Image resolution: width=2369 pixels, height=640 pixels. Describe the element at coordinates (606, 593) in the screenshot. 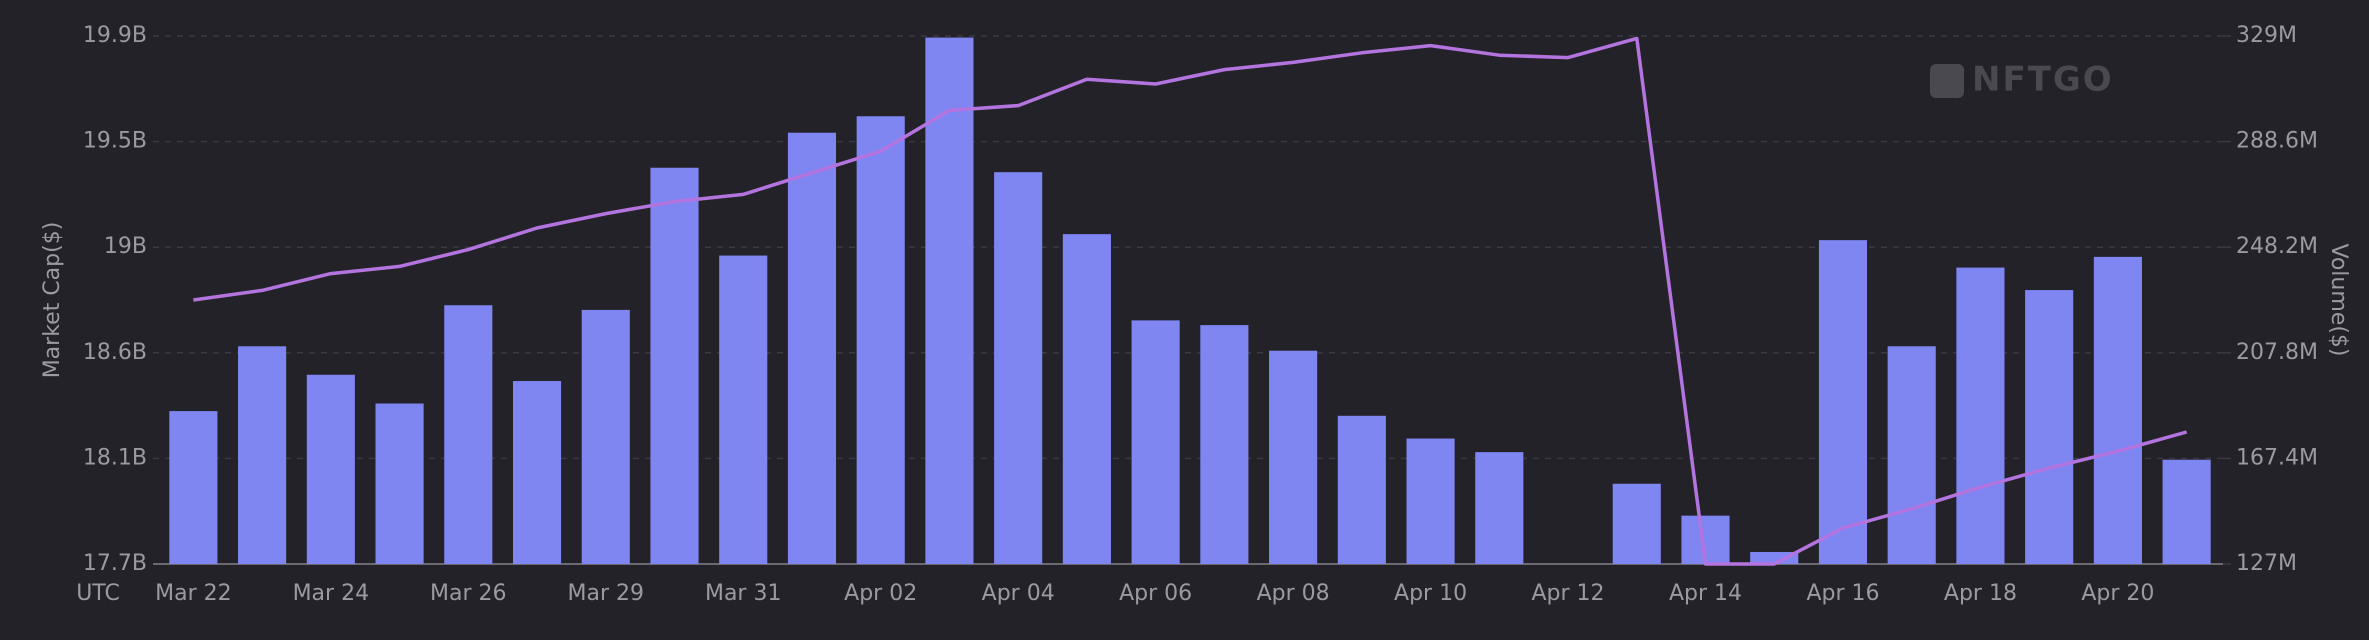

I see `x-tick-label: Mar 29` at that location.